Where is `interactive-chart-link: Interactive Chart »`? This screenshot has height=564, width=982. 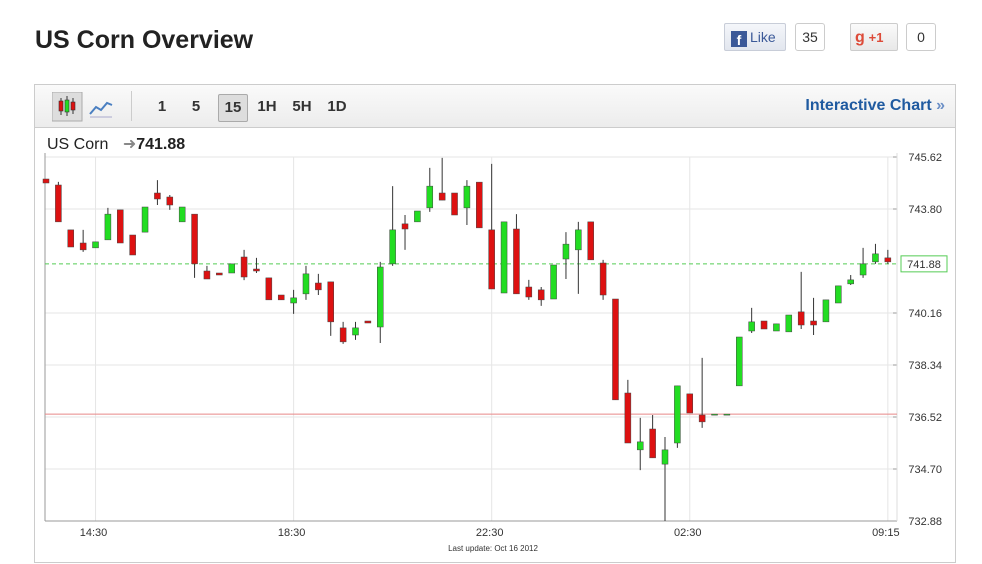 interactive-chart-link: Interactive Chart » is located at coordinates (875, 106).